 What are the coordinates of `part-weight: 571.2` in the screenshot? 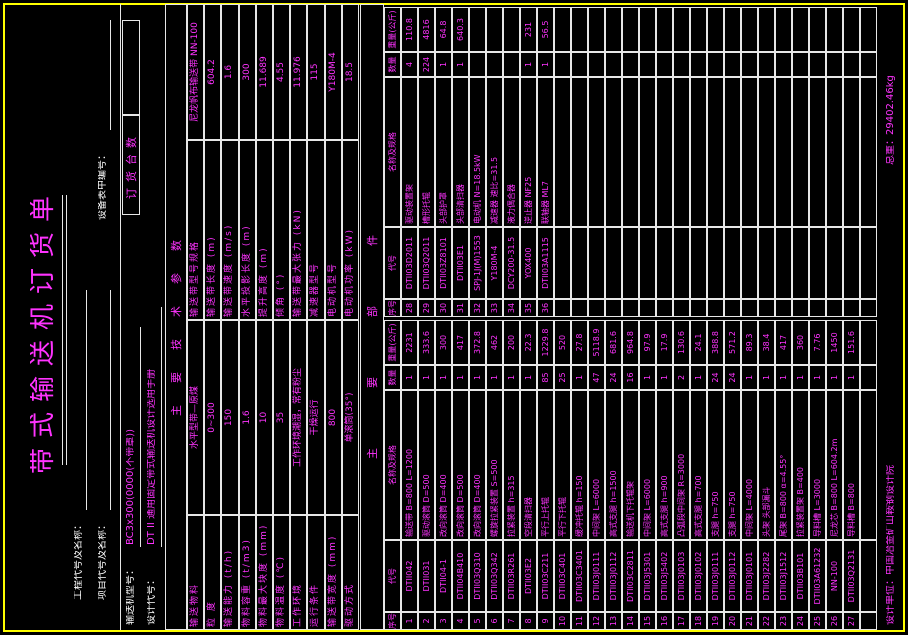 It's located at (732, 342).